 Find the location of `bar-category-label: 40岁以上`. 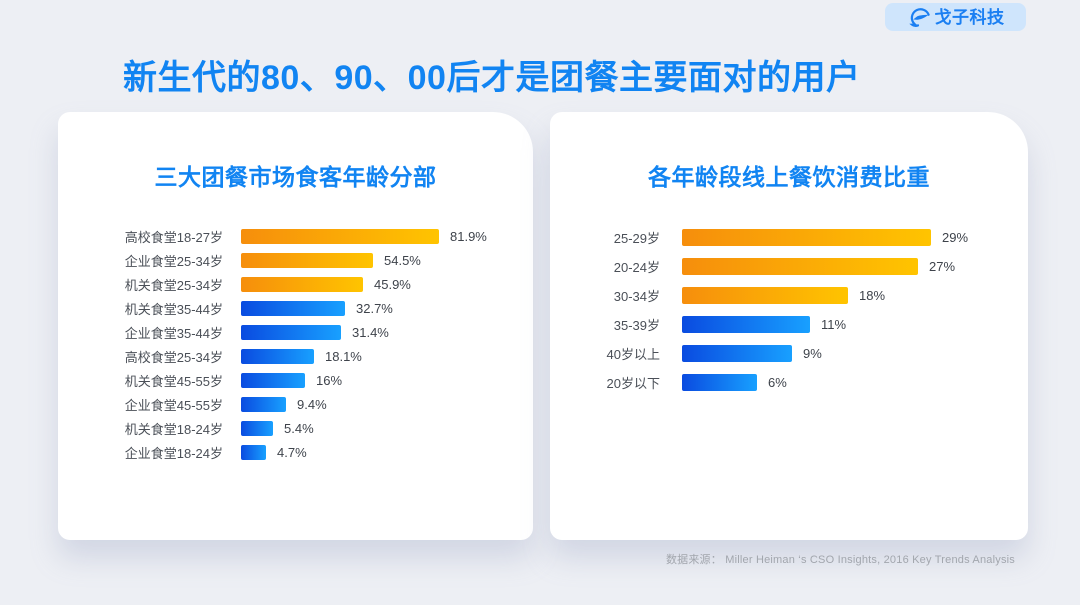

bar-category-label: 40岁以上 is located at coordinates (633, 354).